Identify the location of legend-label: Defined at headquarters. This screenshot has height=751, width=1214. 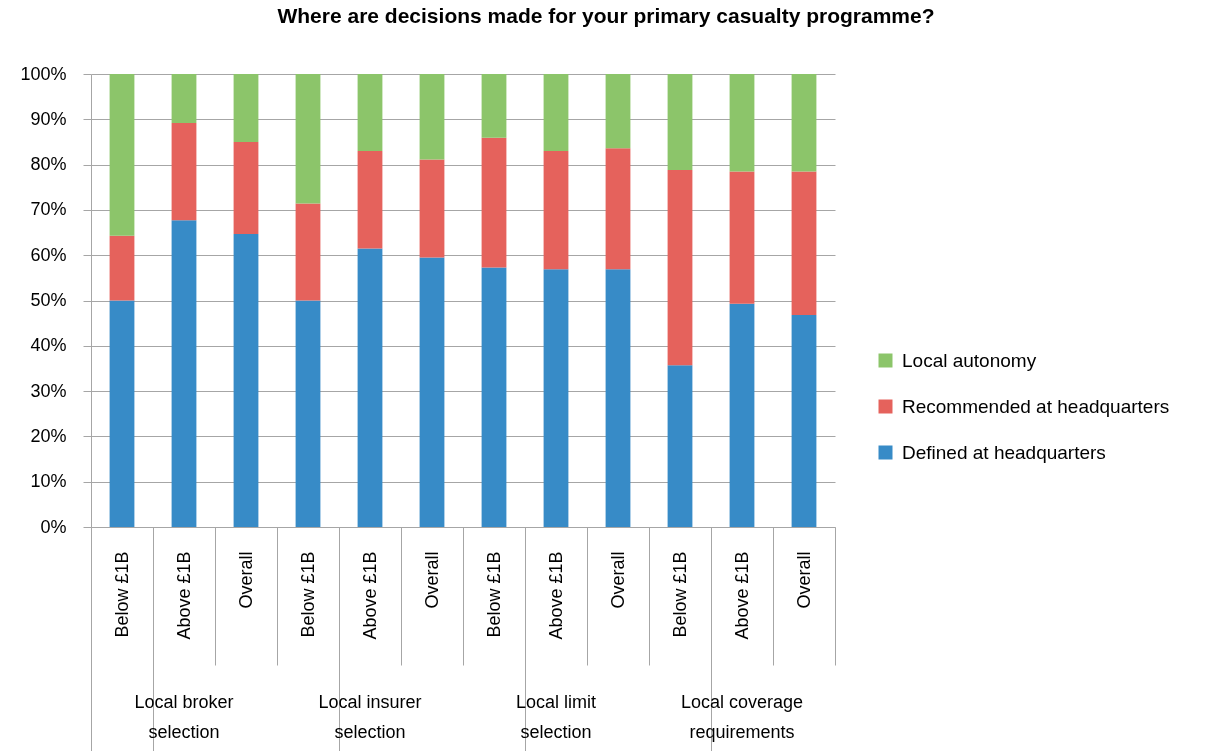
(1004, 452).